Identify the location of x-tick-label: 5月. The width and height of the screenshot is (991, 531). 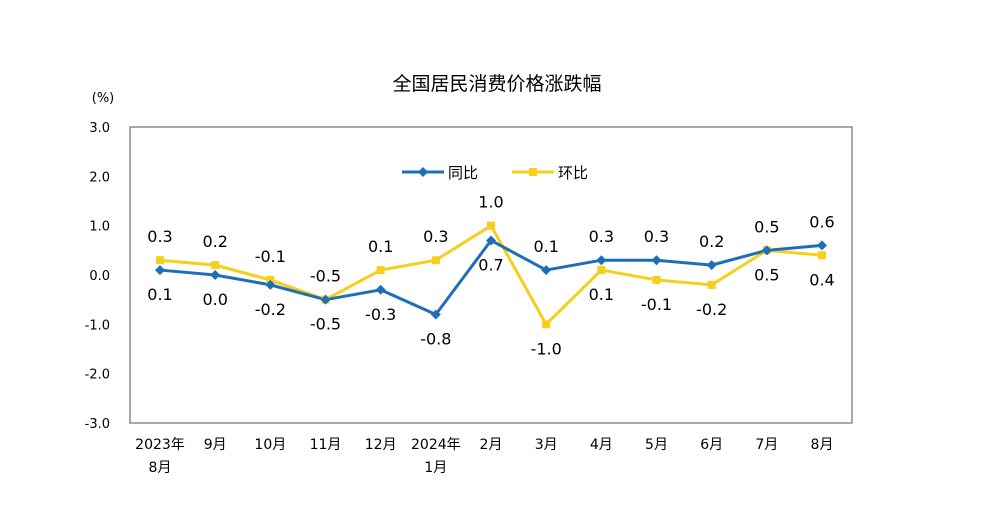
(656, 445).